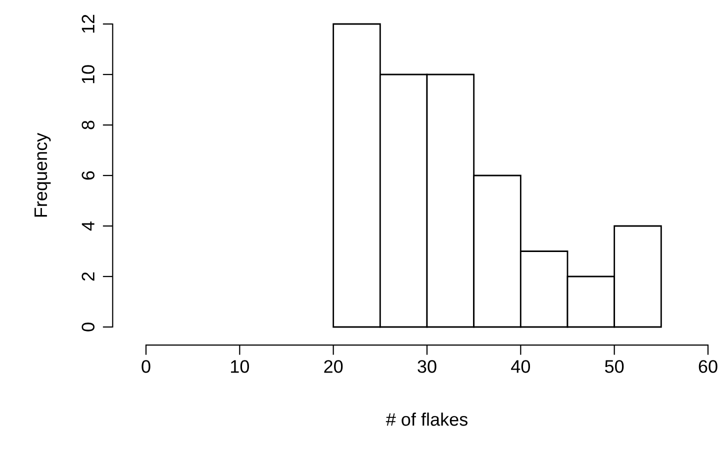 The image size is (723, 453). What do you see at coordinates (88, 175) in the screenshot?
I see `y-tick-label: 6` at bounding box center [88, 175].